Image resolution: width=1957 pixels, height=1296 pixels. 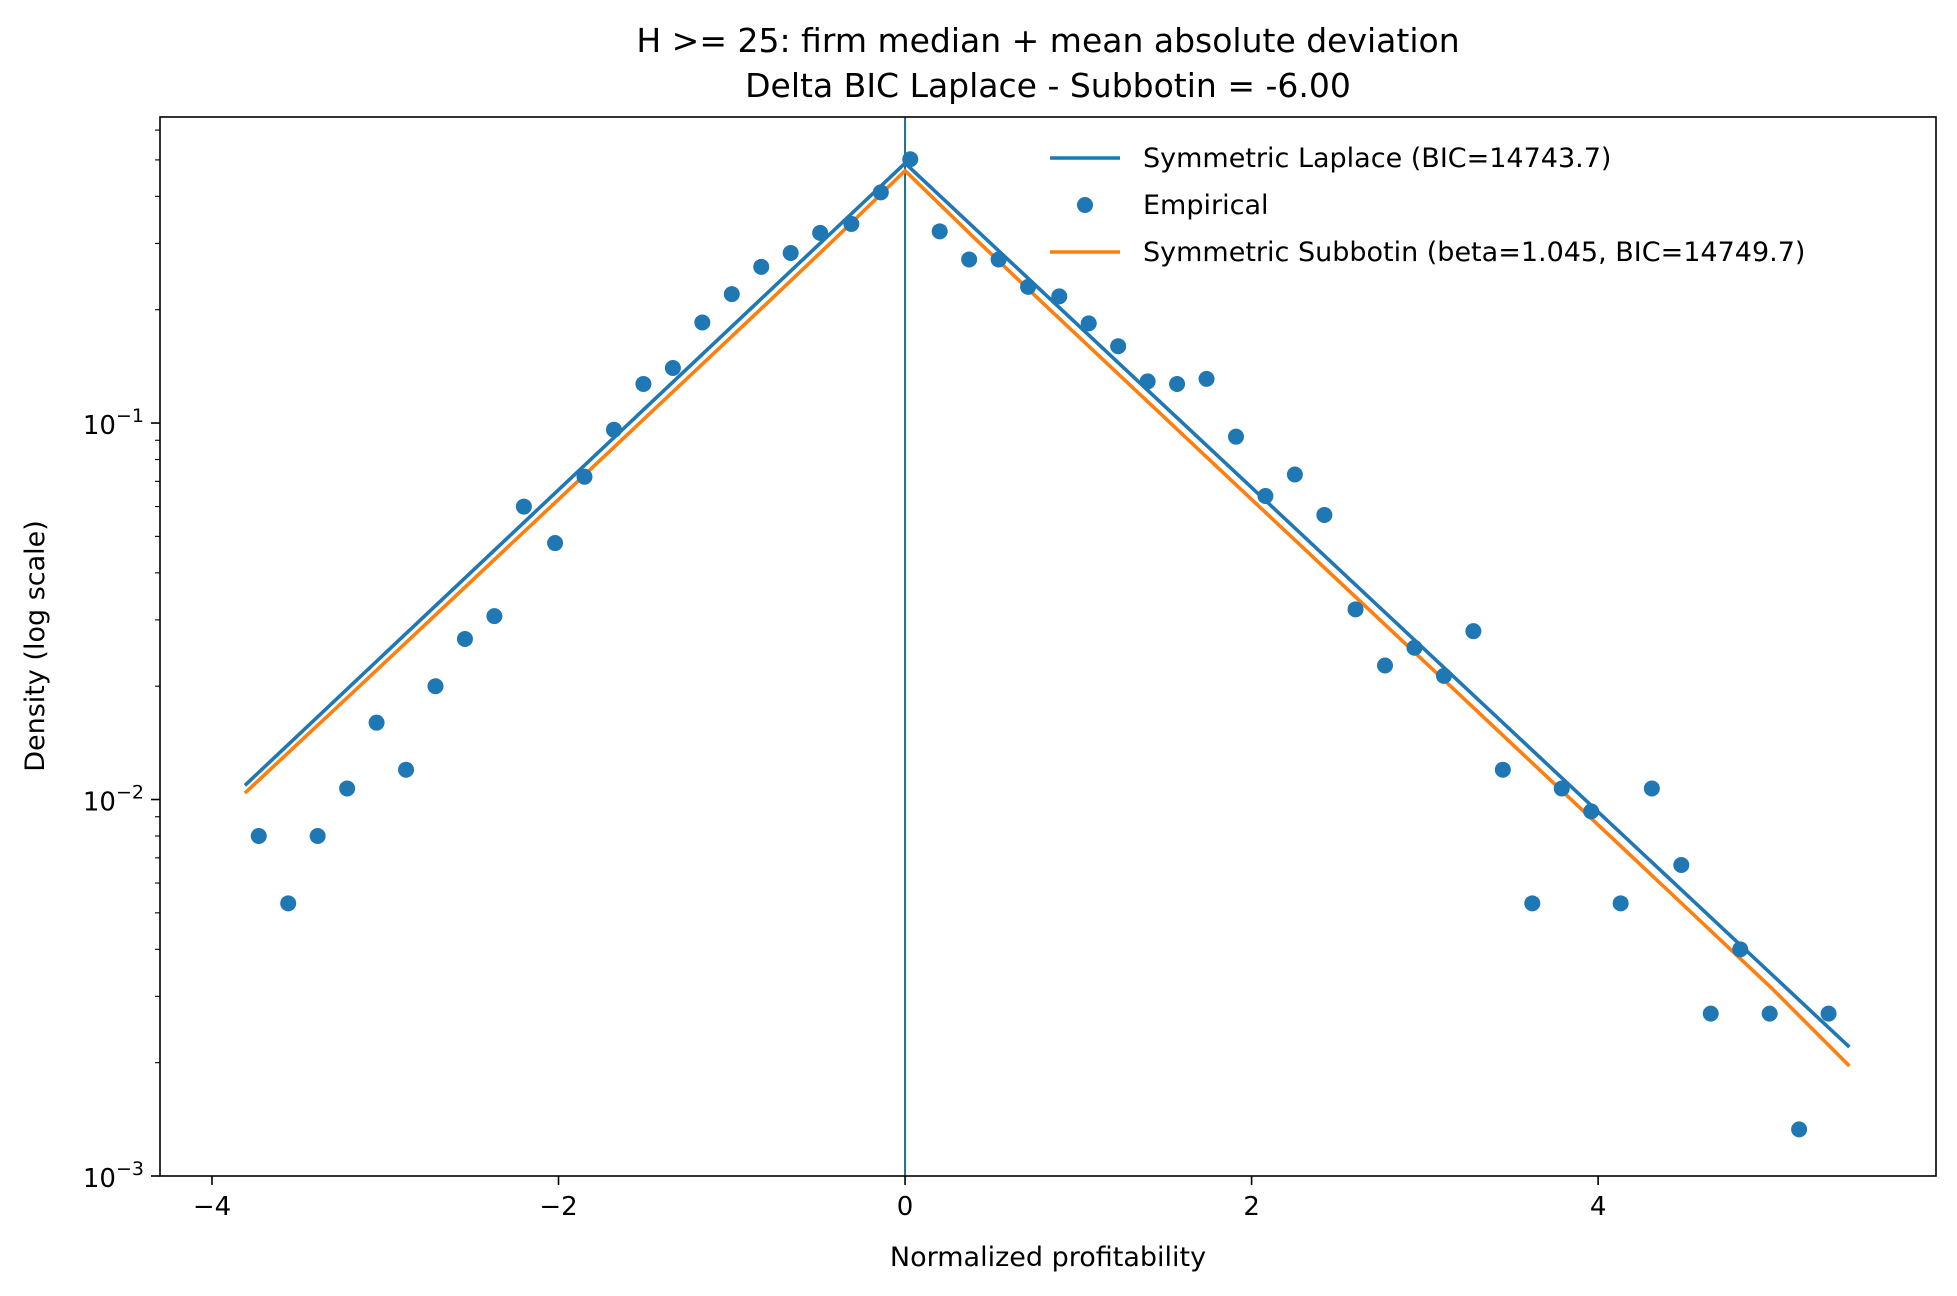 What do you see at coordinates (1085, 205) in the screenshot?
I see `legend-marker` at bounding box center [1085, 205].